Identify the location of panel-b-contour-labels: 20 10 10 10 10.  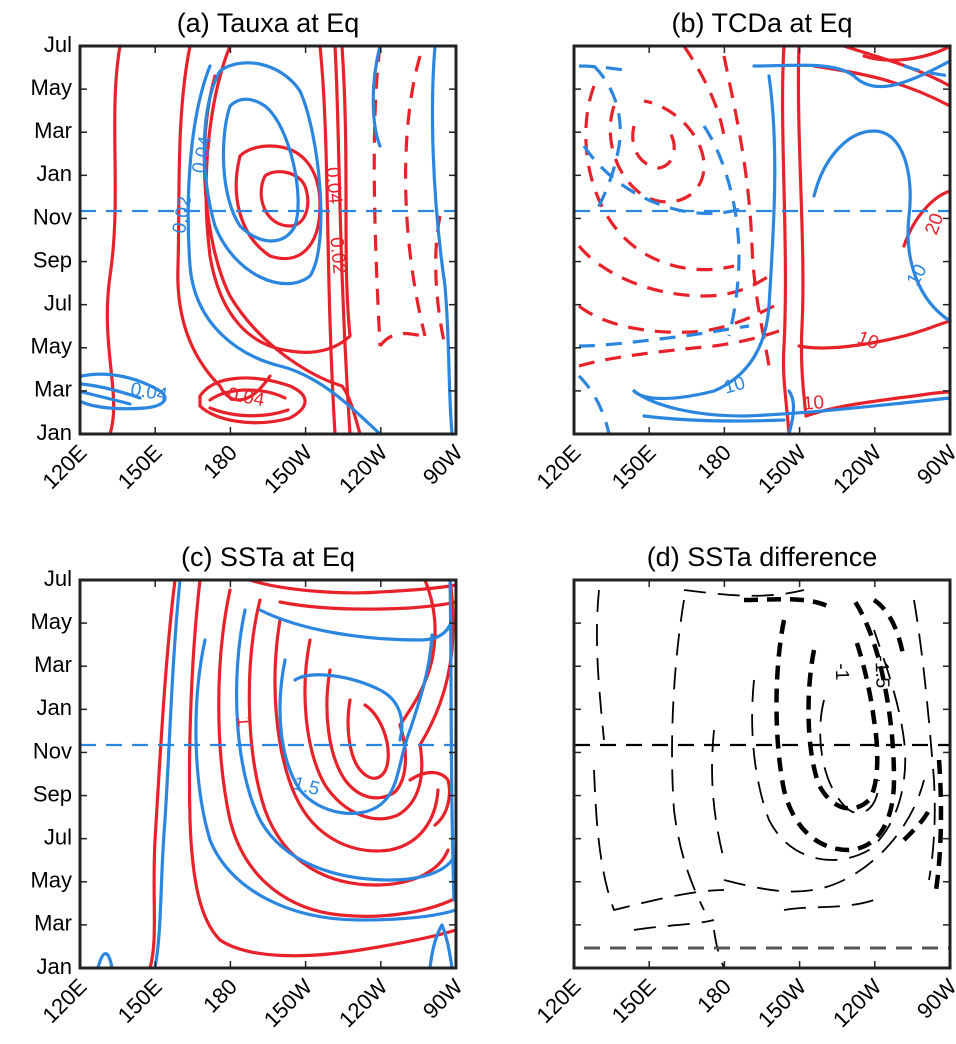
(835, 313).